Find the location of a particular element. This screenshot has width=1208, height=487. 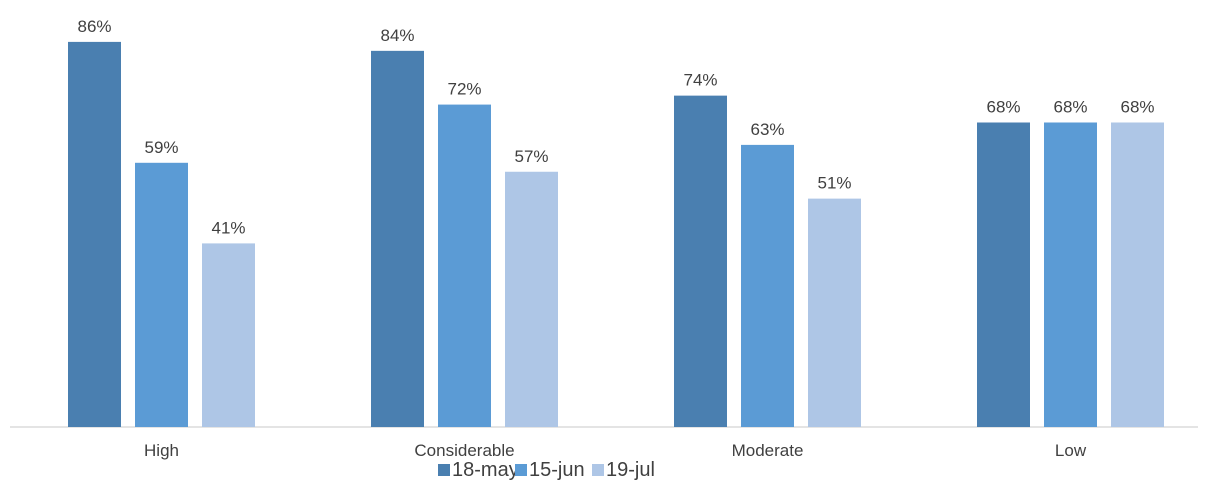

bar-low-18-may is located at coordinates (1003, 274).